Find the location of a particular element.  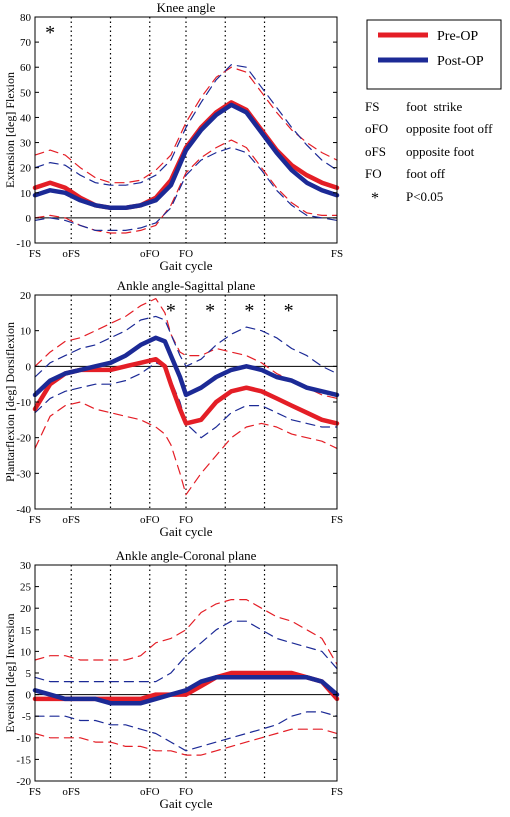

y-tick-label: -15 is located at coordinates (23, 760).